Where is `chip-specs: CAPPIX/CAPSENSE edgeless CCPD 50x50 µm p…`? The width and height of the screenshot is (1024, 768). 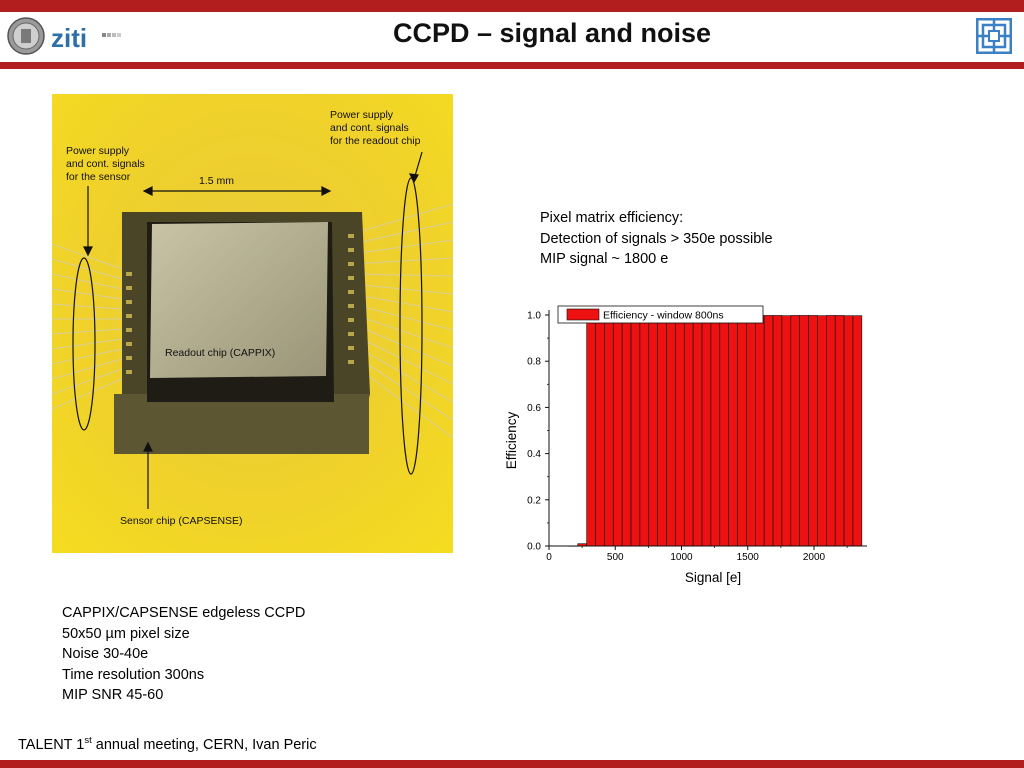
chip-specs: CAPPIX/CAPSENSE edgeless CCPD 50x50 µm p… is located at coordinates (183, 654).